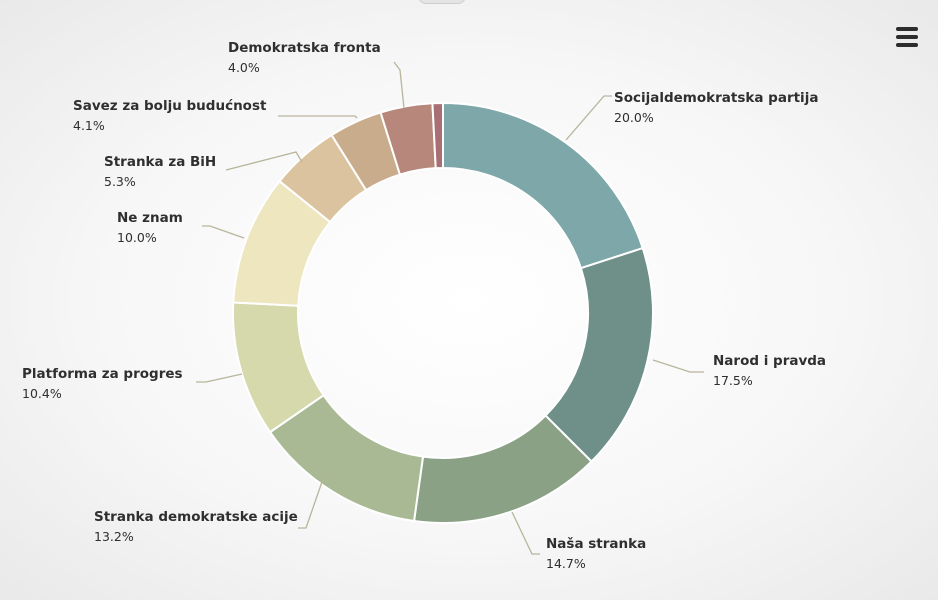 The image size is (938, 600). Describe the element at coordinates (448, 3) in the screenshot. I see `top-controls-fragment` at that location.